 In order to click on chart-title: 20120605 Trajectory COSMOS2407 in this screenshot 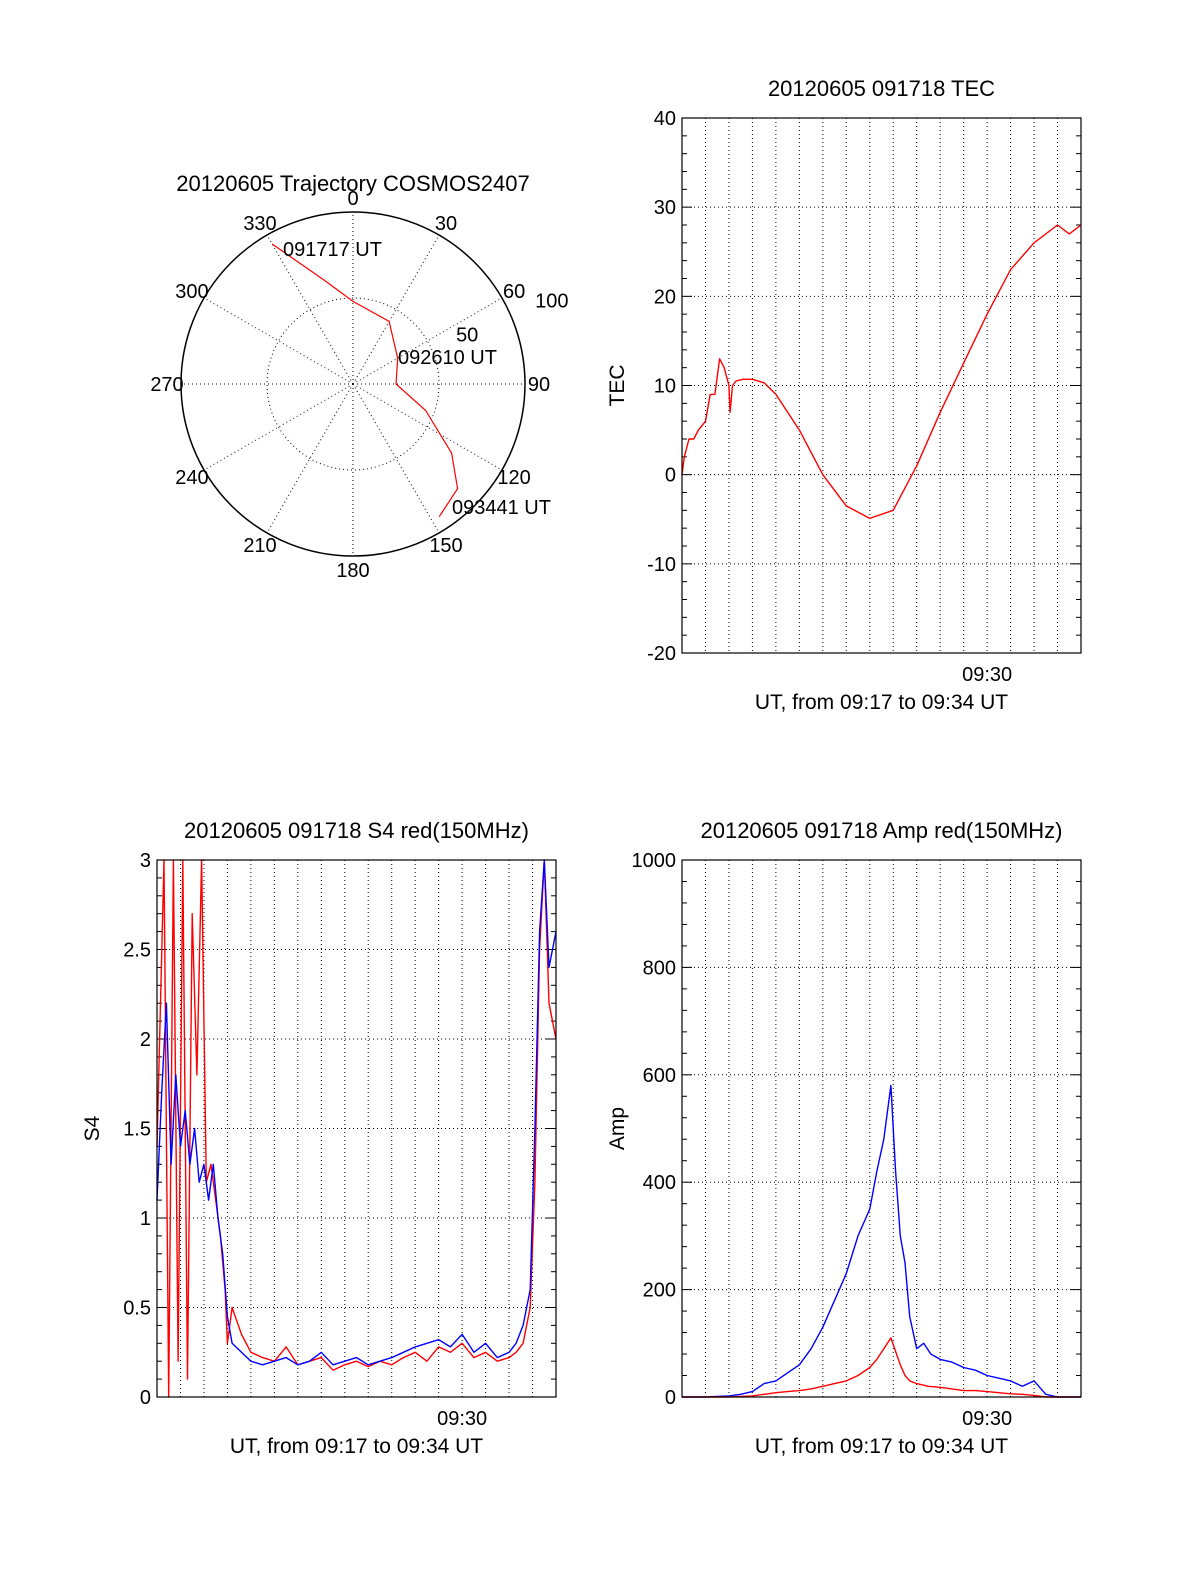, I will do `click(352, 183)`.